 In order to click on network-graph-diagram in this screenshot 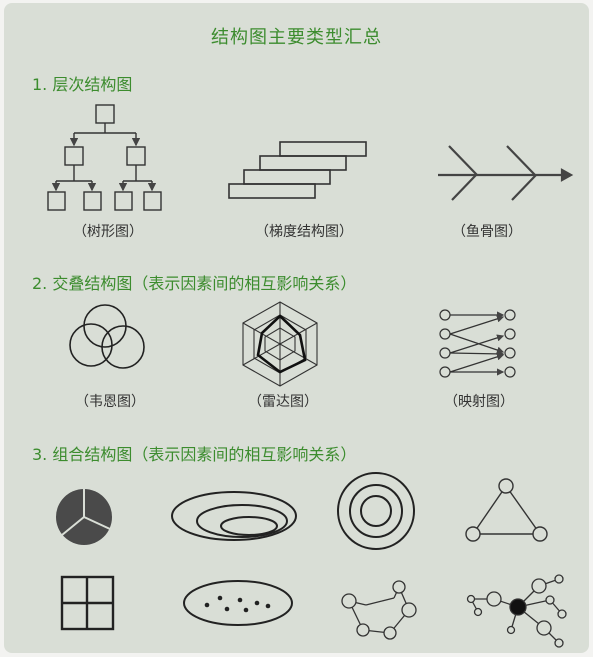, I will do `click(379, 610)`.